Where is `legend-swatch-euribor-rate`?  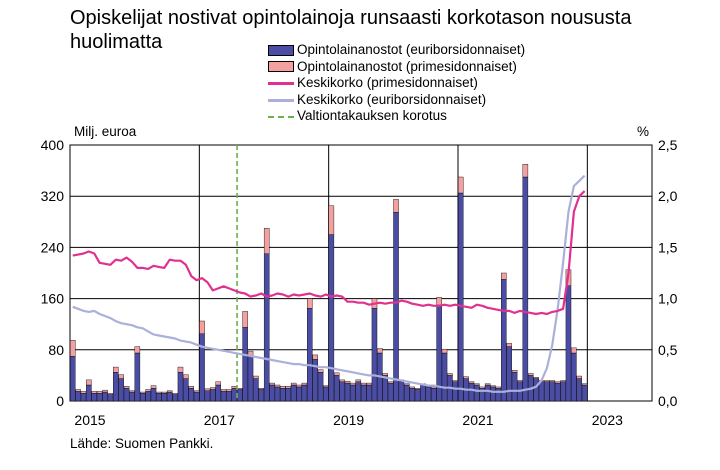 legend-swatch-euribor-rate is located at coordinates (281, 100).